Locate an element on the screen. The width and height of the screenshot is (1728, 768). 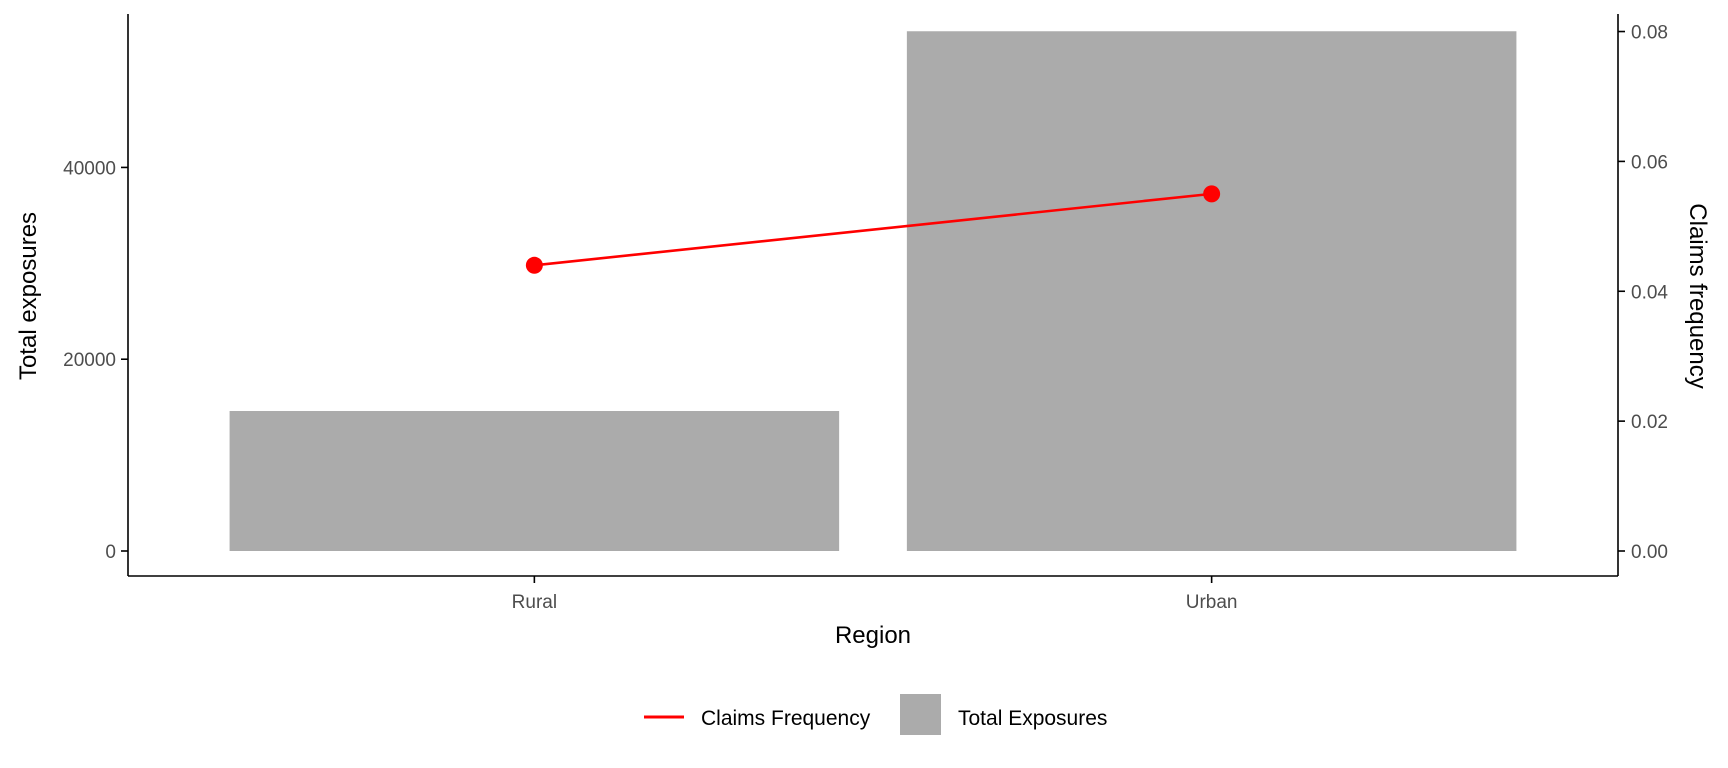
x-tick-label: Urban is located at coordinates (1212, 602).